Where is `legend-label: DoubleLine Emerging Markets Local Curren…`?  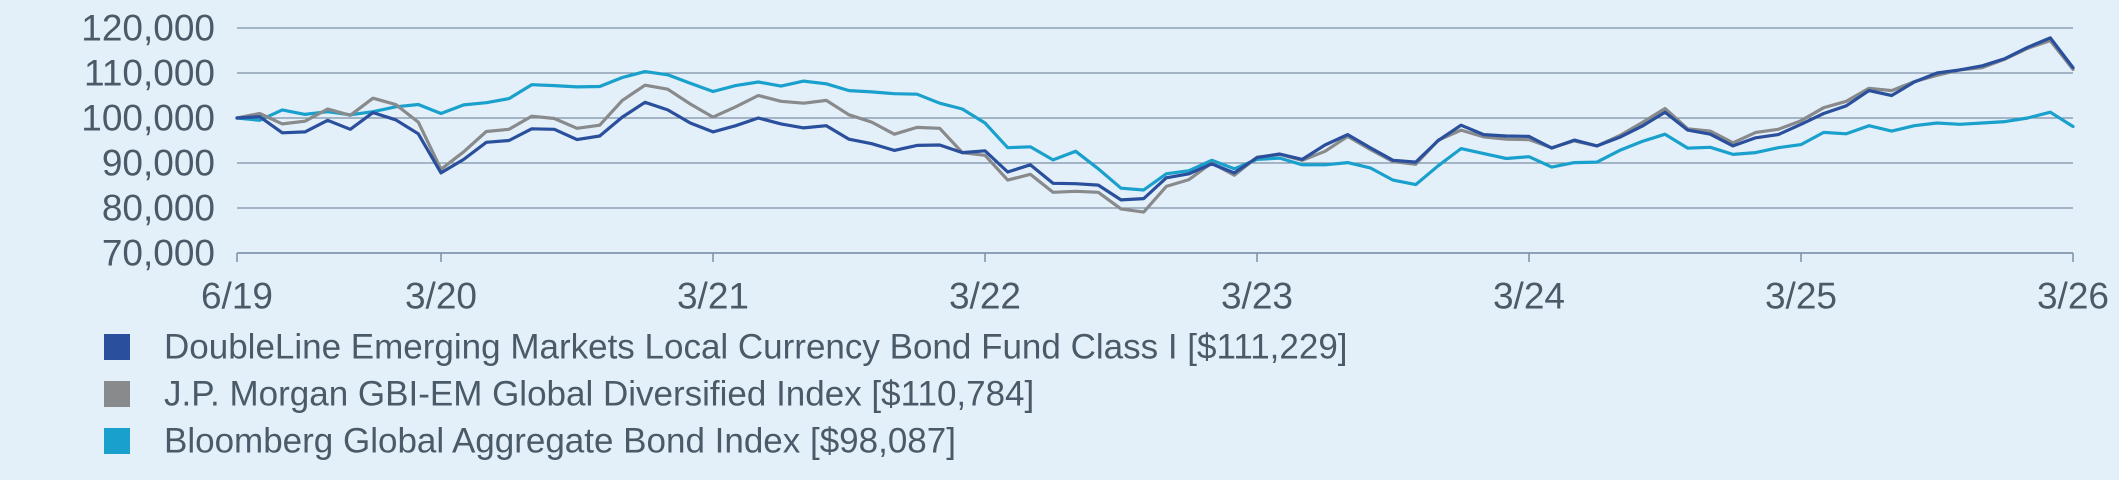
legend-label: DoubleLine Emerging Markets Local Curren… is located at coordinates (756, 347).